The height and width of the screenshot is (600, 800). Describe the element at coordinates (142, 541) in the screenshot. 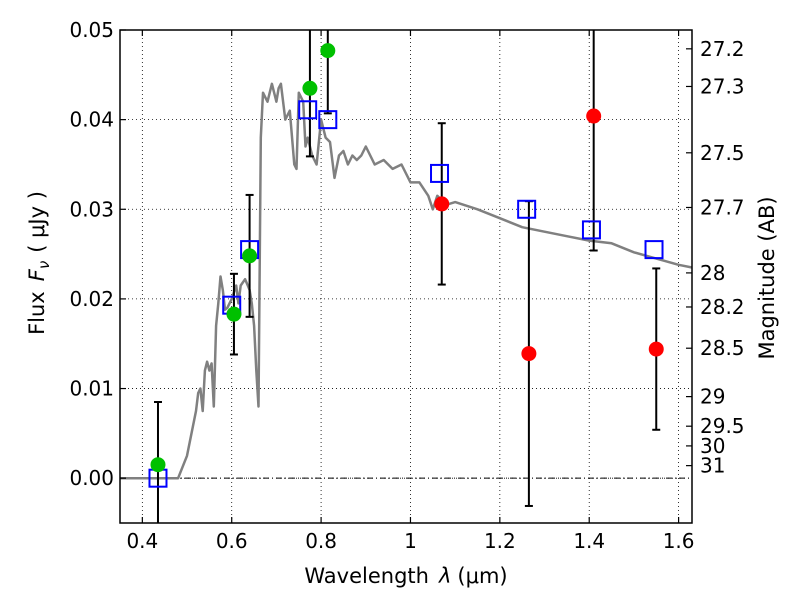

I see `x-tick-label: 0.4` at that location.